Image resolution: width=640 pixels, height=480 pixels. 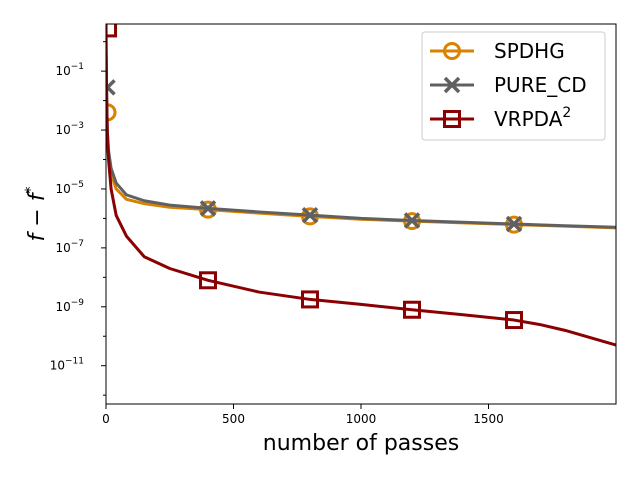 I want to click on legend: SPDHG PURE_CD VRPDA2, so click(x=513, y=86).